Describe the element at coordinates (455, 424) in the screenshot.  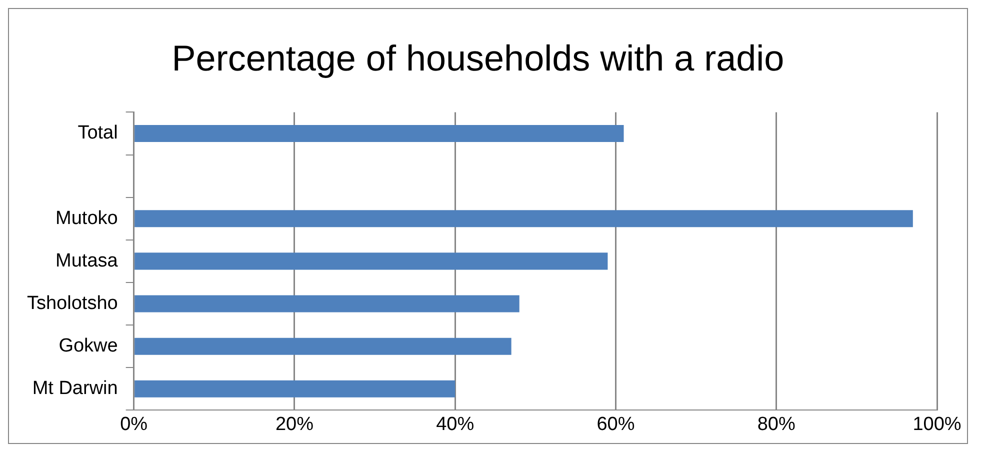
I see `x-tick-label: 40%` at that location.